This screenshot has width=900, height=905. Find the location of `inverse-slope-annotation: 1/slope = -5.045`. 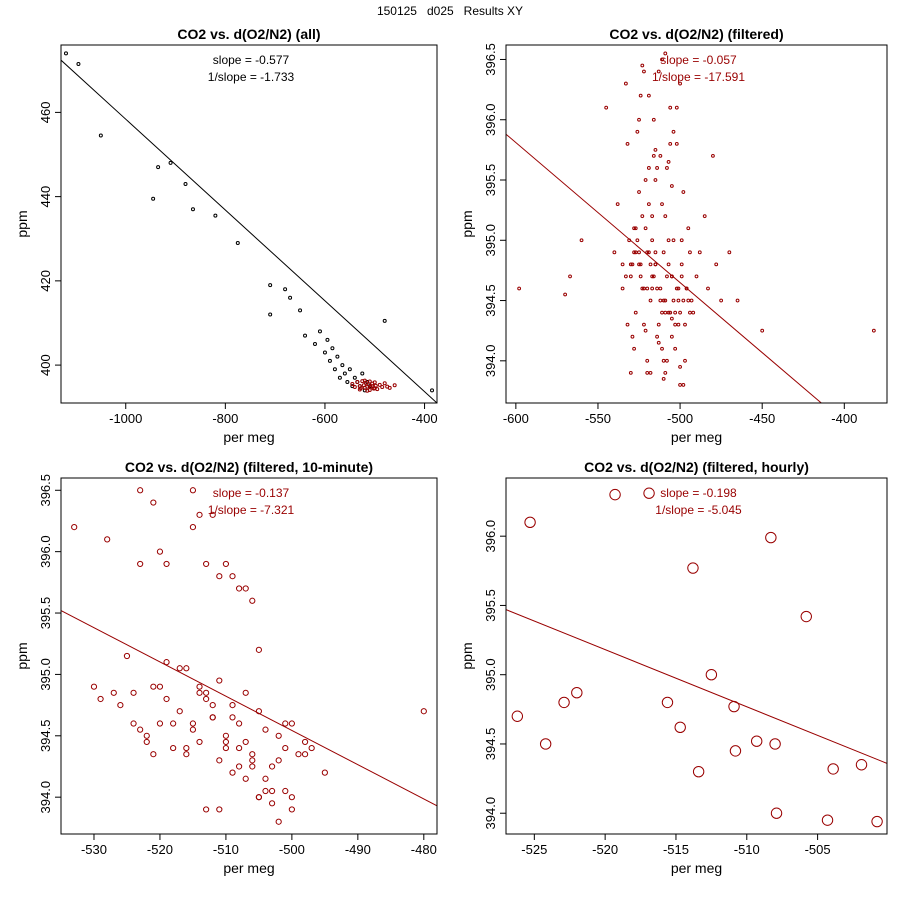

inverse-slope-annotation: 1/slope = -5.045 is located at coordinates (698, 510).